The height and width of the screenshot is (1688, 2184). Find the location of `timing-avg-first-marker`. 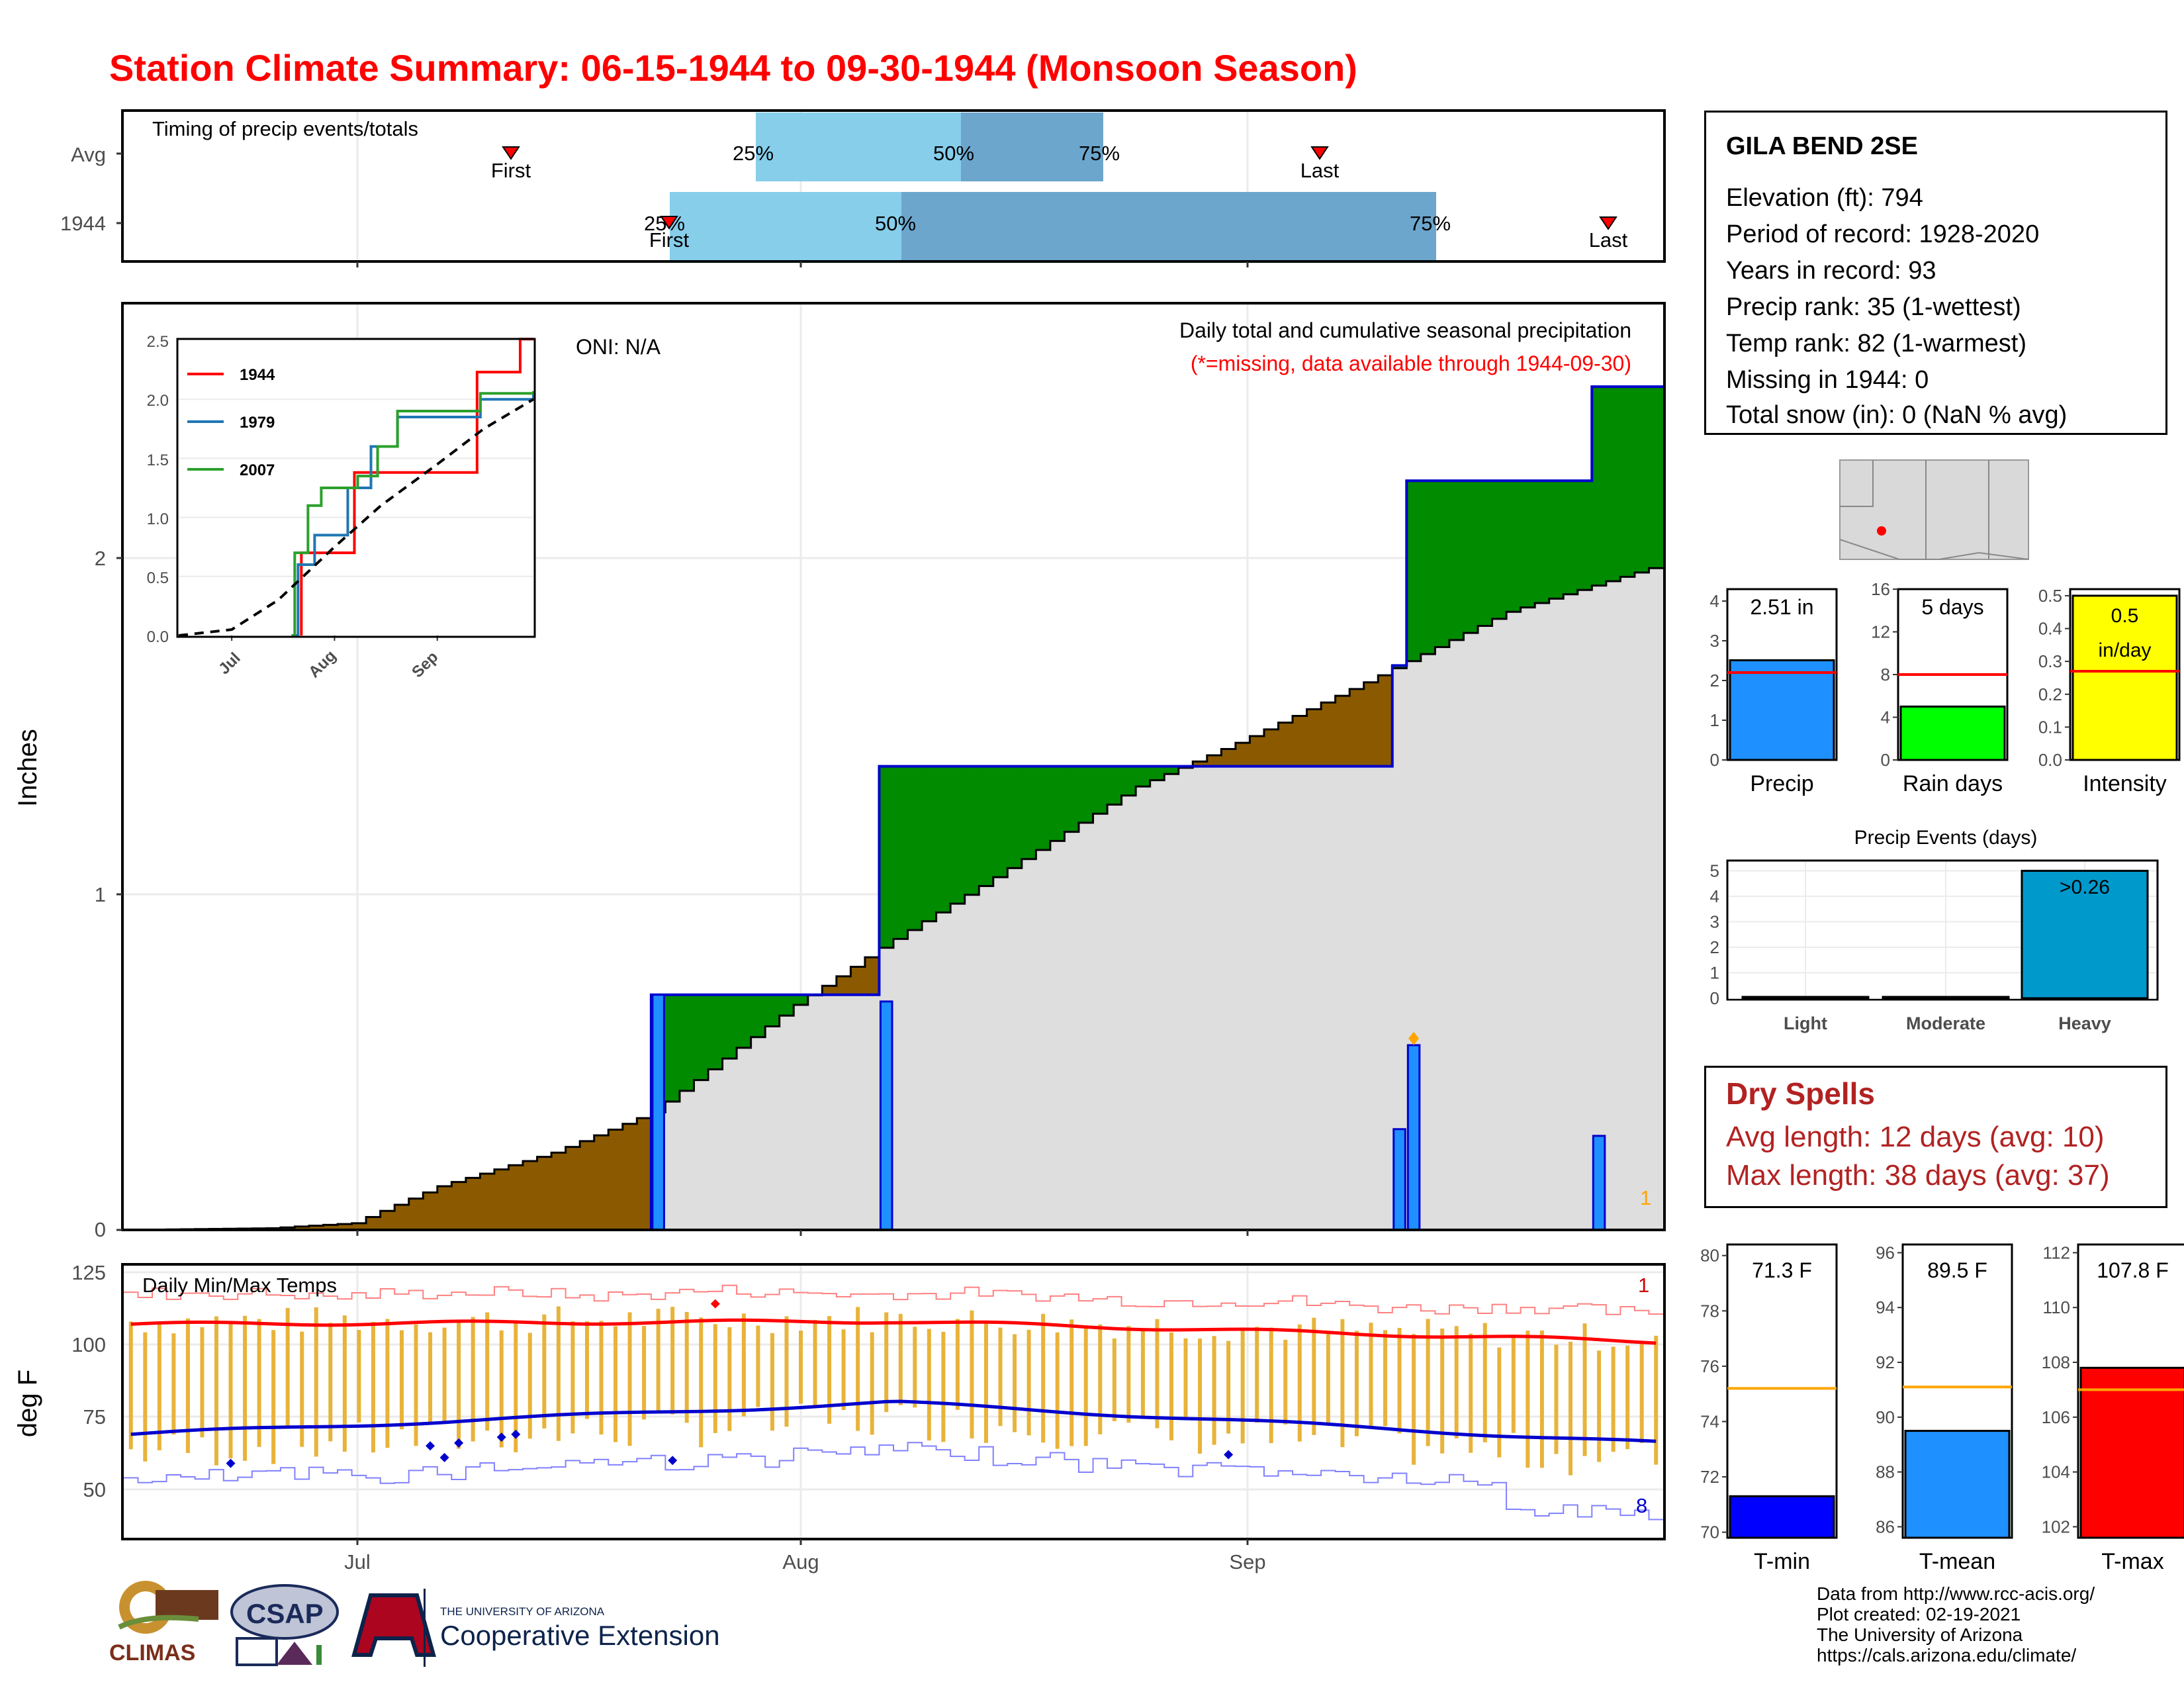

timing-avg-first-marker is located at coordinates (511, 153).